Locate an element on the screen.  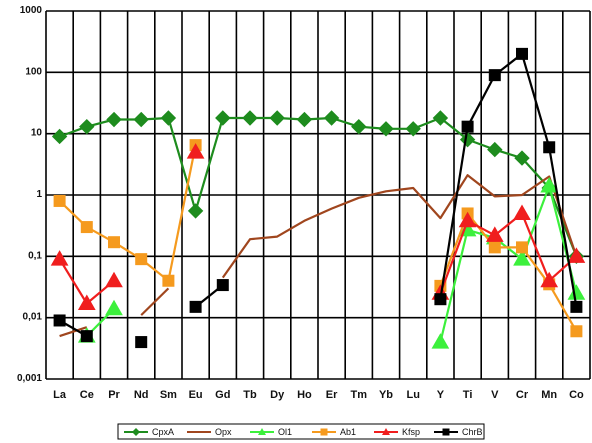
legend-item-kfsp: Kfsp is located at coordinates (397, 432).